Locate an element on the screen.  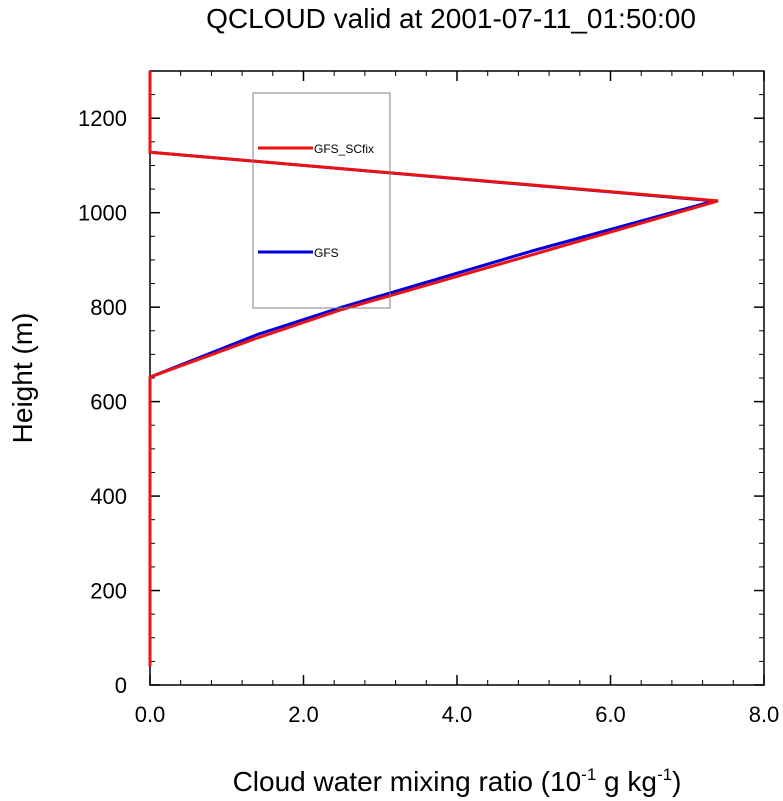
legend-label-gfs: GFS is located at coordinates (326, 253).